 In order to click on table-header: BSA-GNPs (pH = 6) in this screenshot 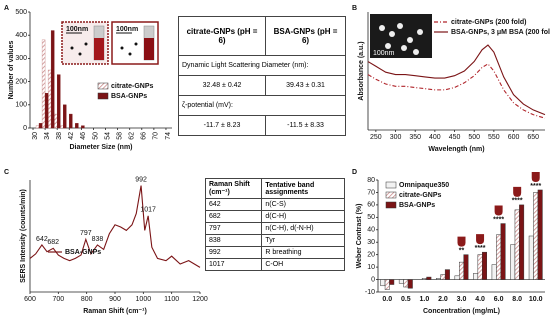, I will do `click(305, 36)`.